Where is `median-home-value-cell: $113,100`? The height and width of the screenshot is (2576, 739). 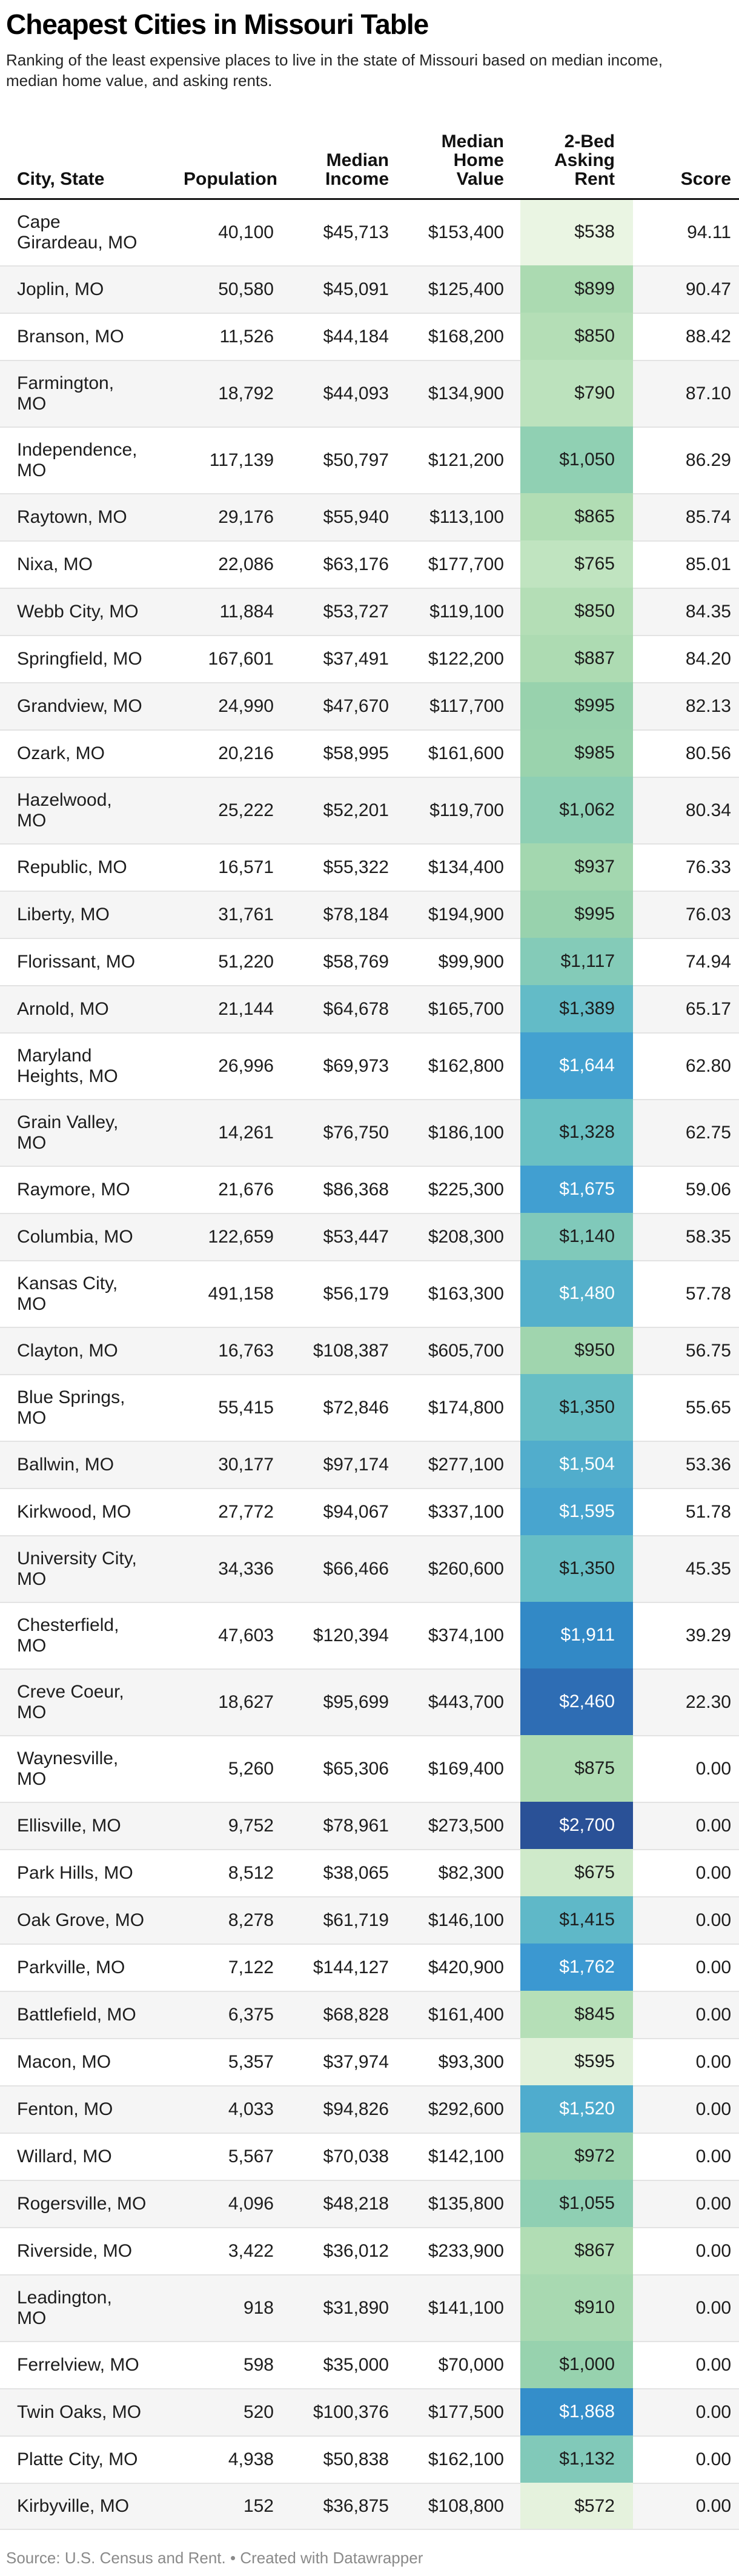
median-home-value-cell: $113,100 is located at coordinates (455, 516).